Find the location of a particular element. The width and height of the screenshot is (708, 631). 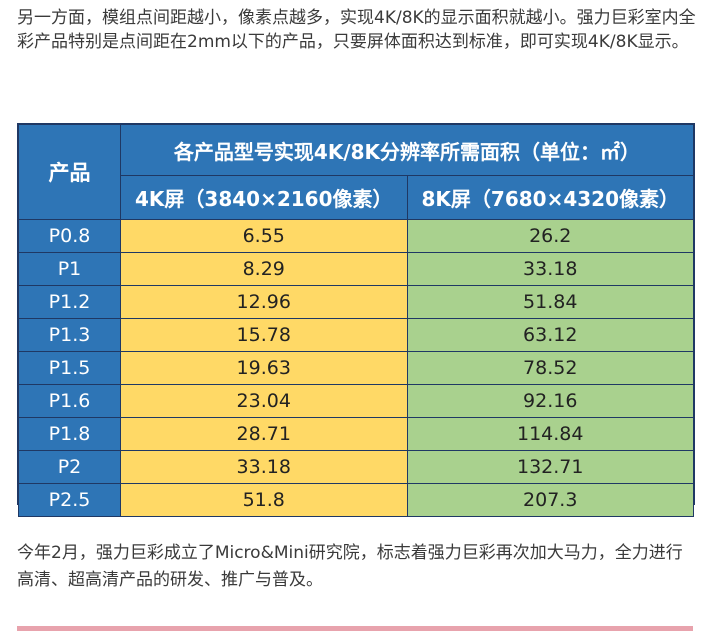

area-4k-cell: 6.55 is located at coordinates (264, 236).